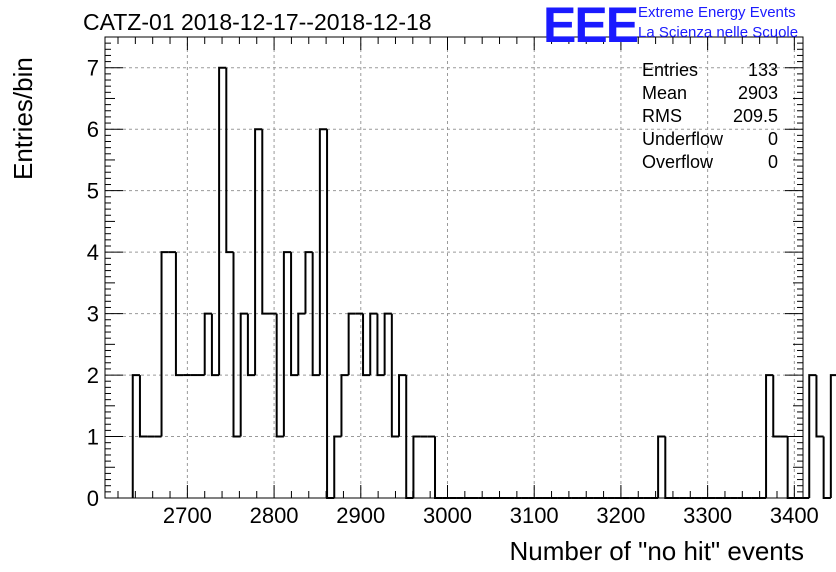  What do you see at coordinates (274, 515) in the screenshot?
I see `x-tick-label: 2800` at bounding box center [274, 515].